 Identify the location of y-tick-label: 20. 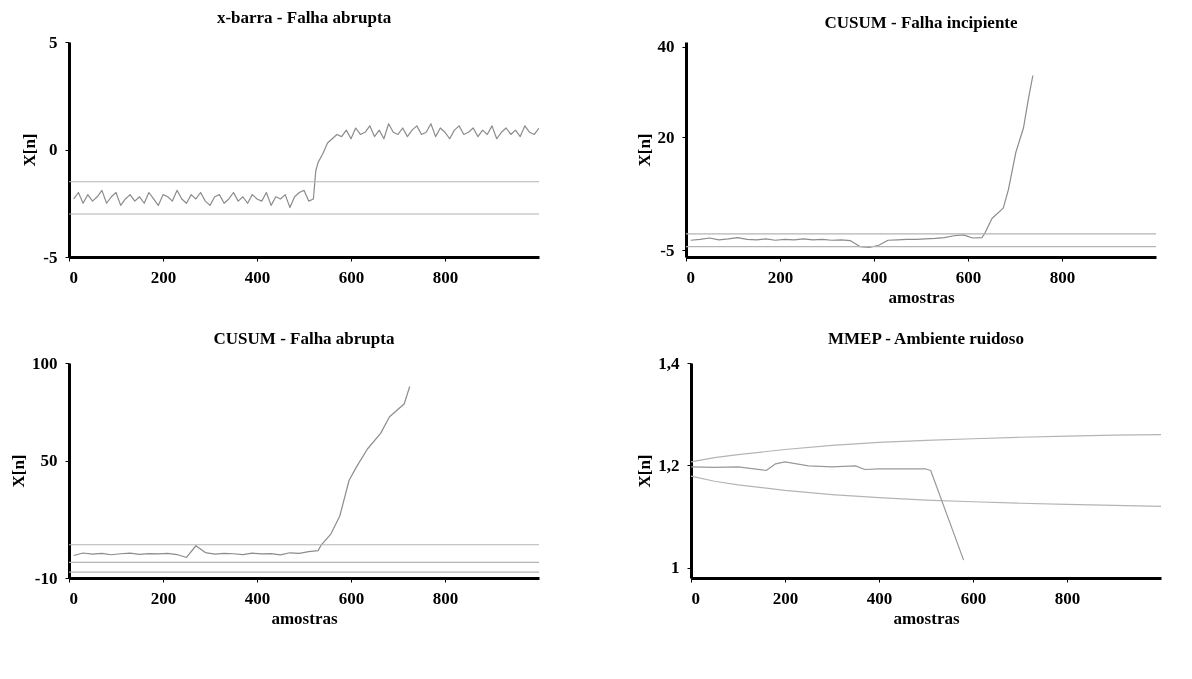
(666, 137).